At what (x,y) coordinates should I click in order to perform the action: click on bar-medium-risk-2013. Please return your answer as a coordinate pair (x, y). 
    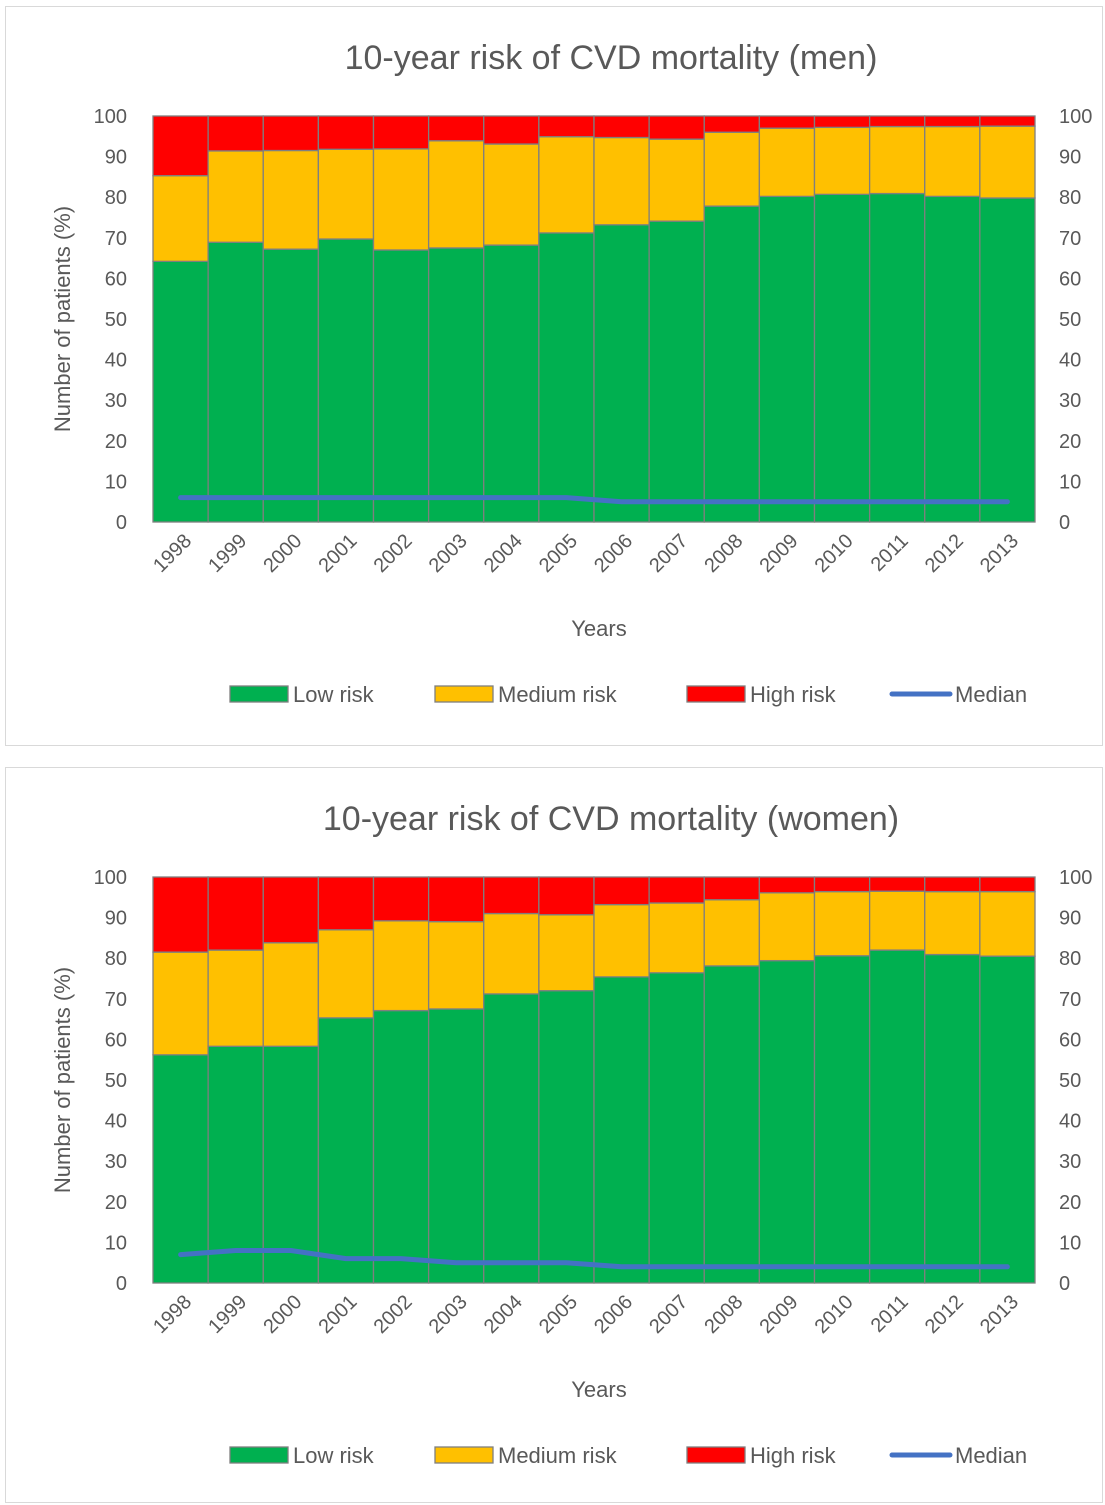
    Looking at the image, I should click on (1007, 923).